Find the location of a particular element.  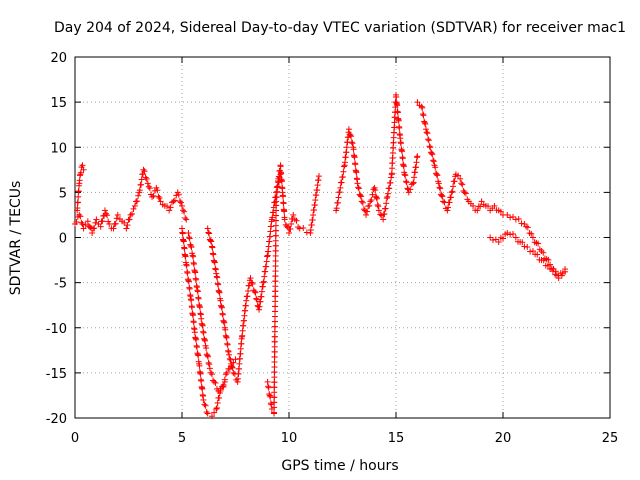

y-tick-label: 20 is located at coordinates (58, 58).